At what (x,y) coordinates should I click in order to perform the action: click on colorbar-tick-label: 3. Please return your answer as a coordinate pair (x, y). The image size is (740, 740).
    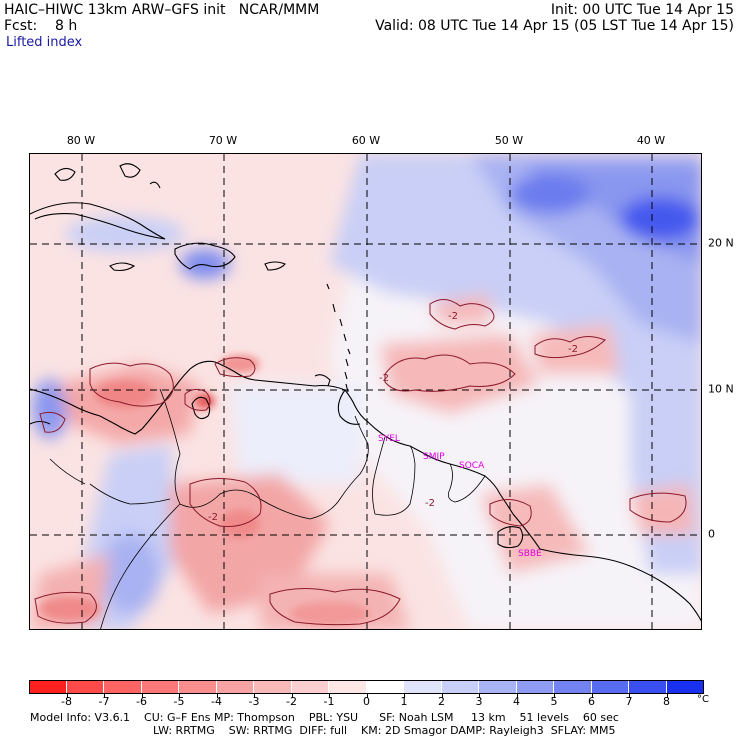
    Looking at the image, I should click on (479, 701).